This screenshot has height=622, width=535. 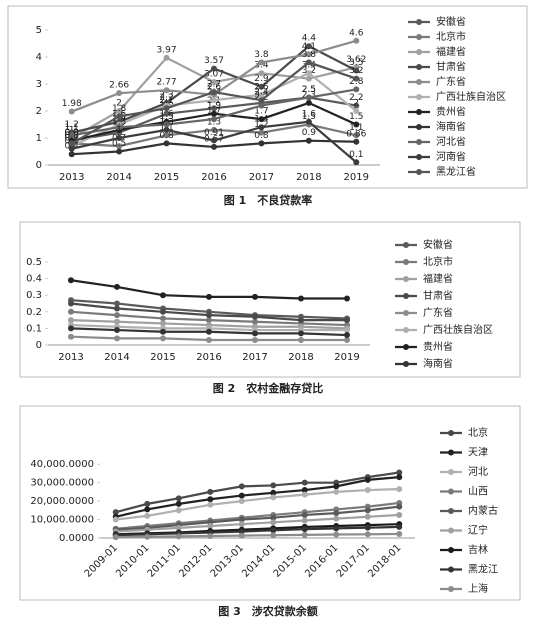 I want to click on y-tick-label: 2, so click(x=39, y=111).